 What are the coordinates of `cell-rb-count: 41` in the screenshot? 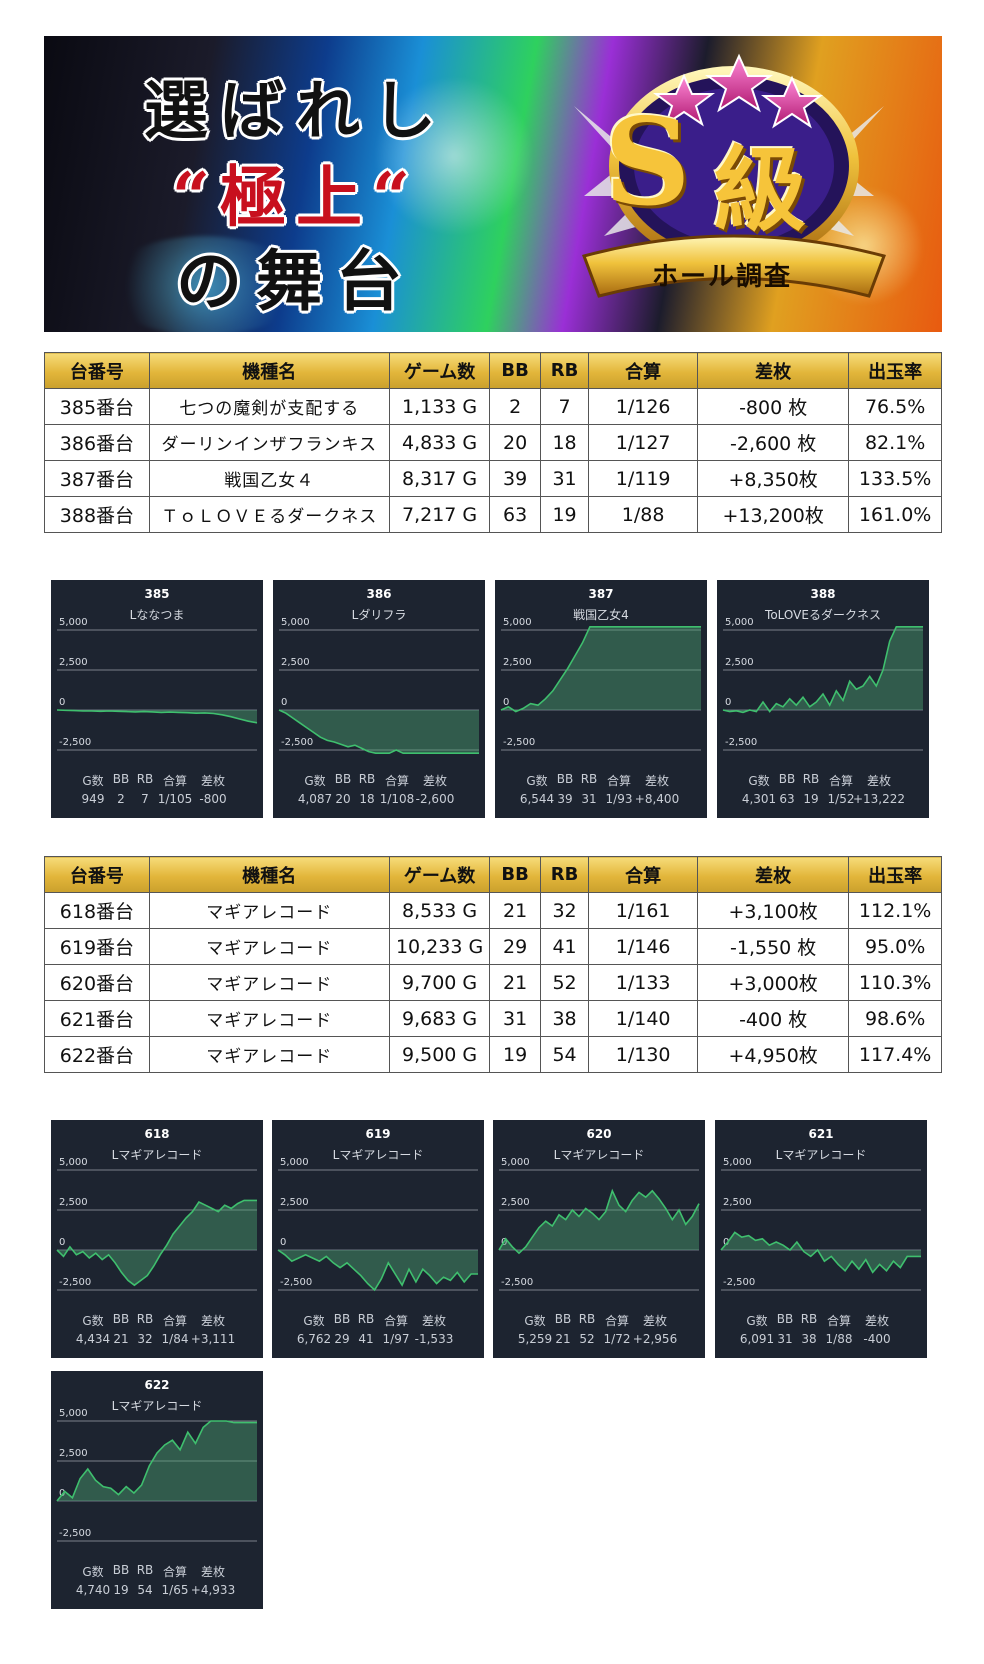 It's located at (564, 946).